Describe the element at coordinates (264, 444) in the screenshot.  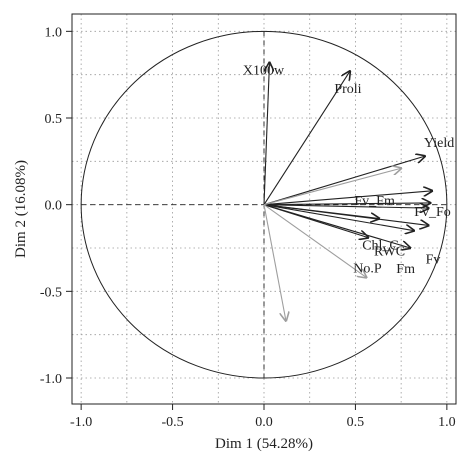
I see `x-axis-title: Dim 1 (54.28%)` at that location.